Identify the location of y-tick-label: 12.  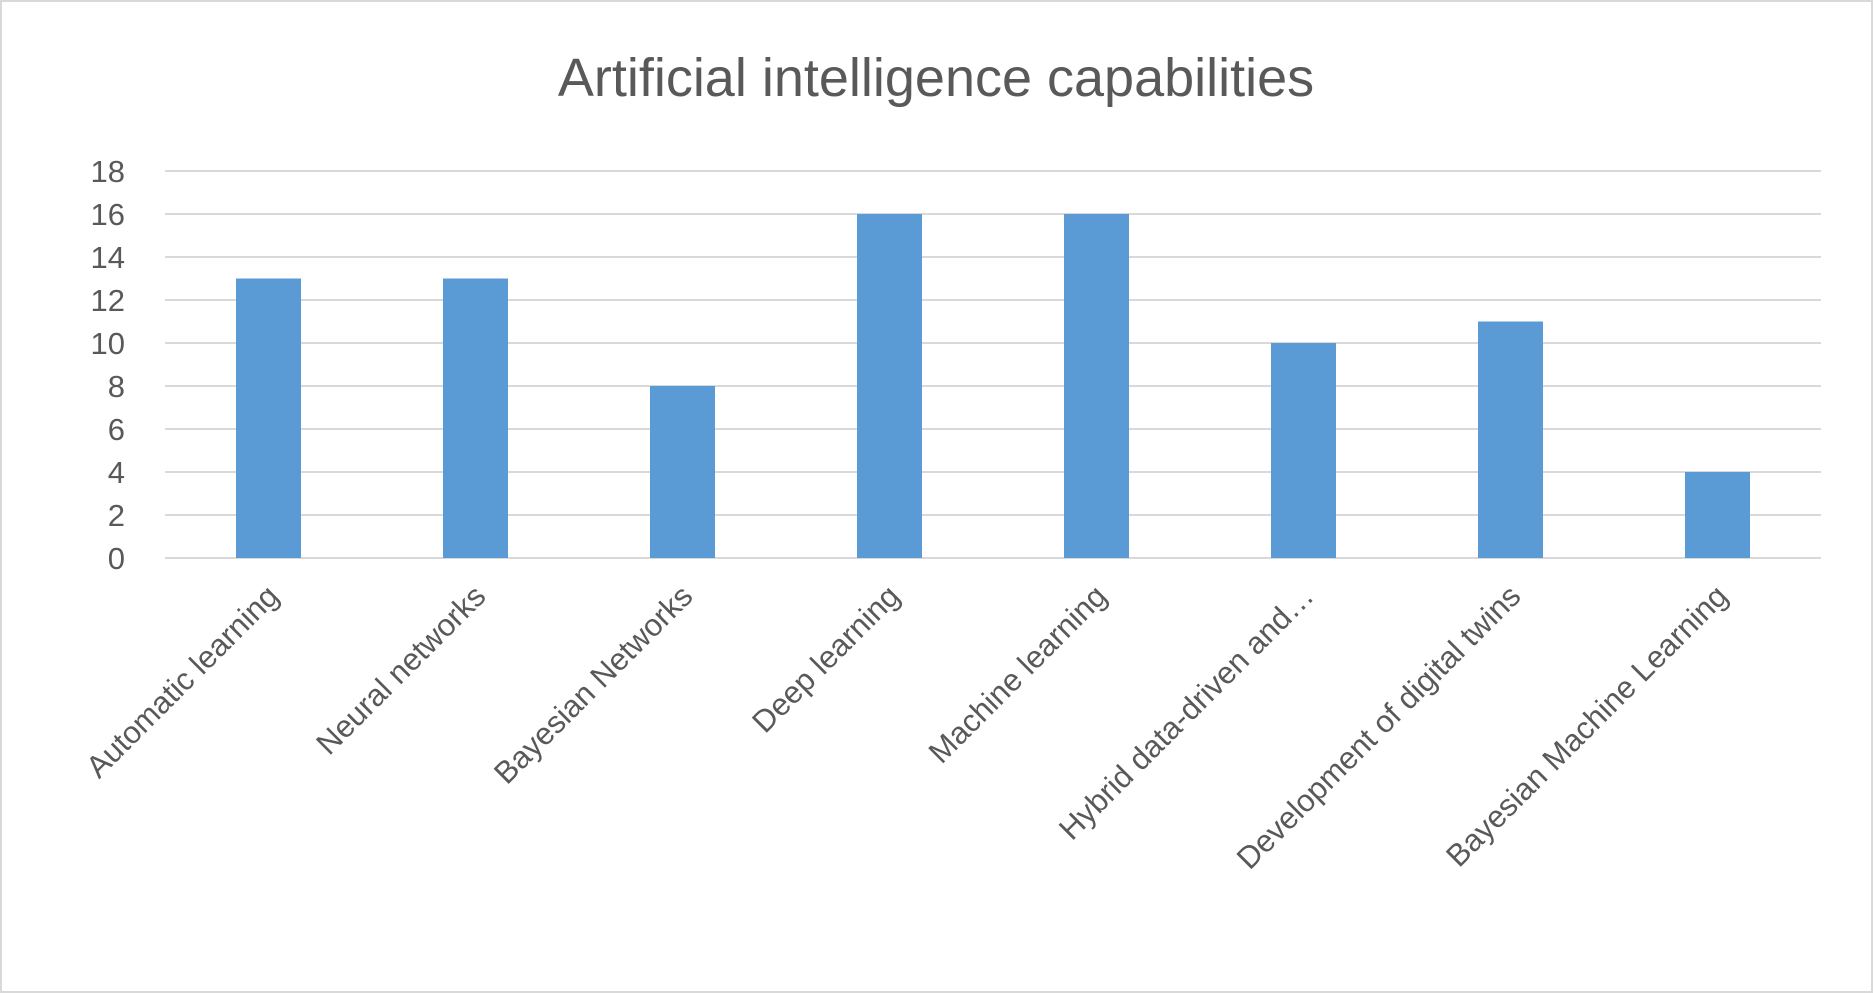
(108, 300).